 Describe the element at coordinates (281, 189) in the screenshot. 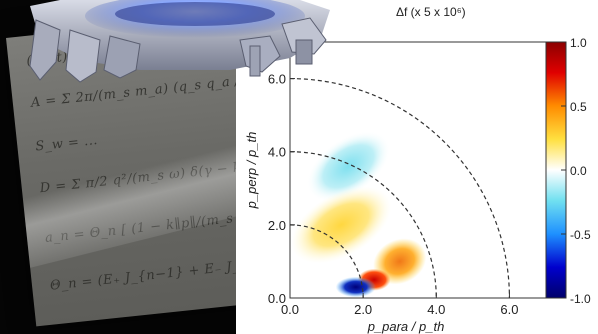

I see `y-axis: 0.0 2.0 4.0 6.0` at that location.